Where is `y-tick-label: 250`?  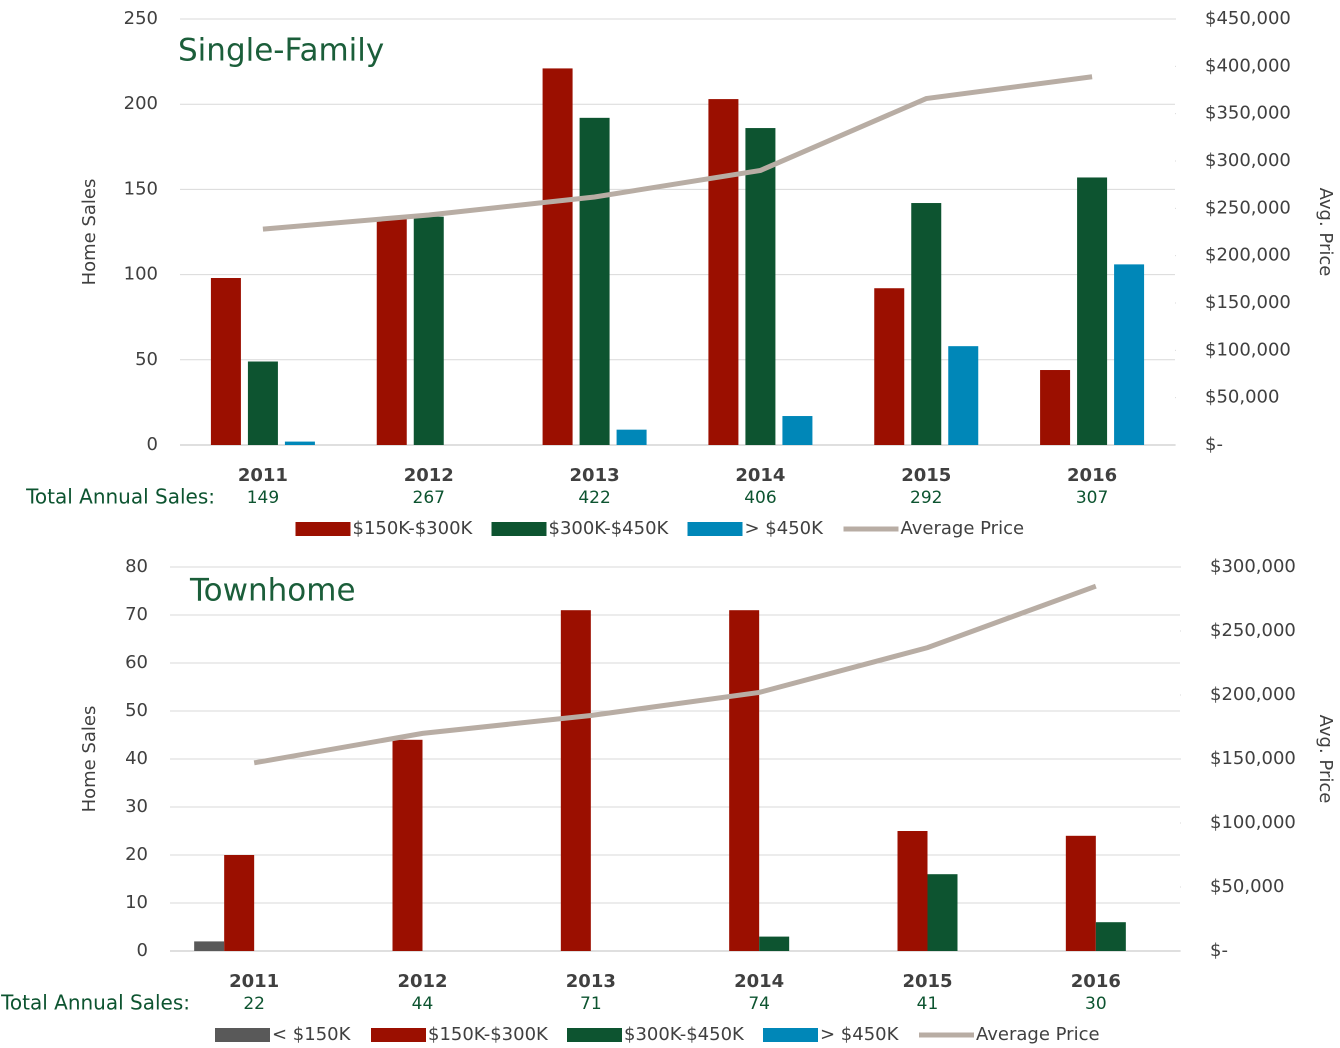
y-tick-label: 250 is located at coordinates (141, 18).